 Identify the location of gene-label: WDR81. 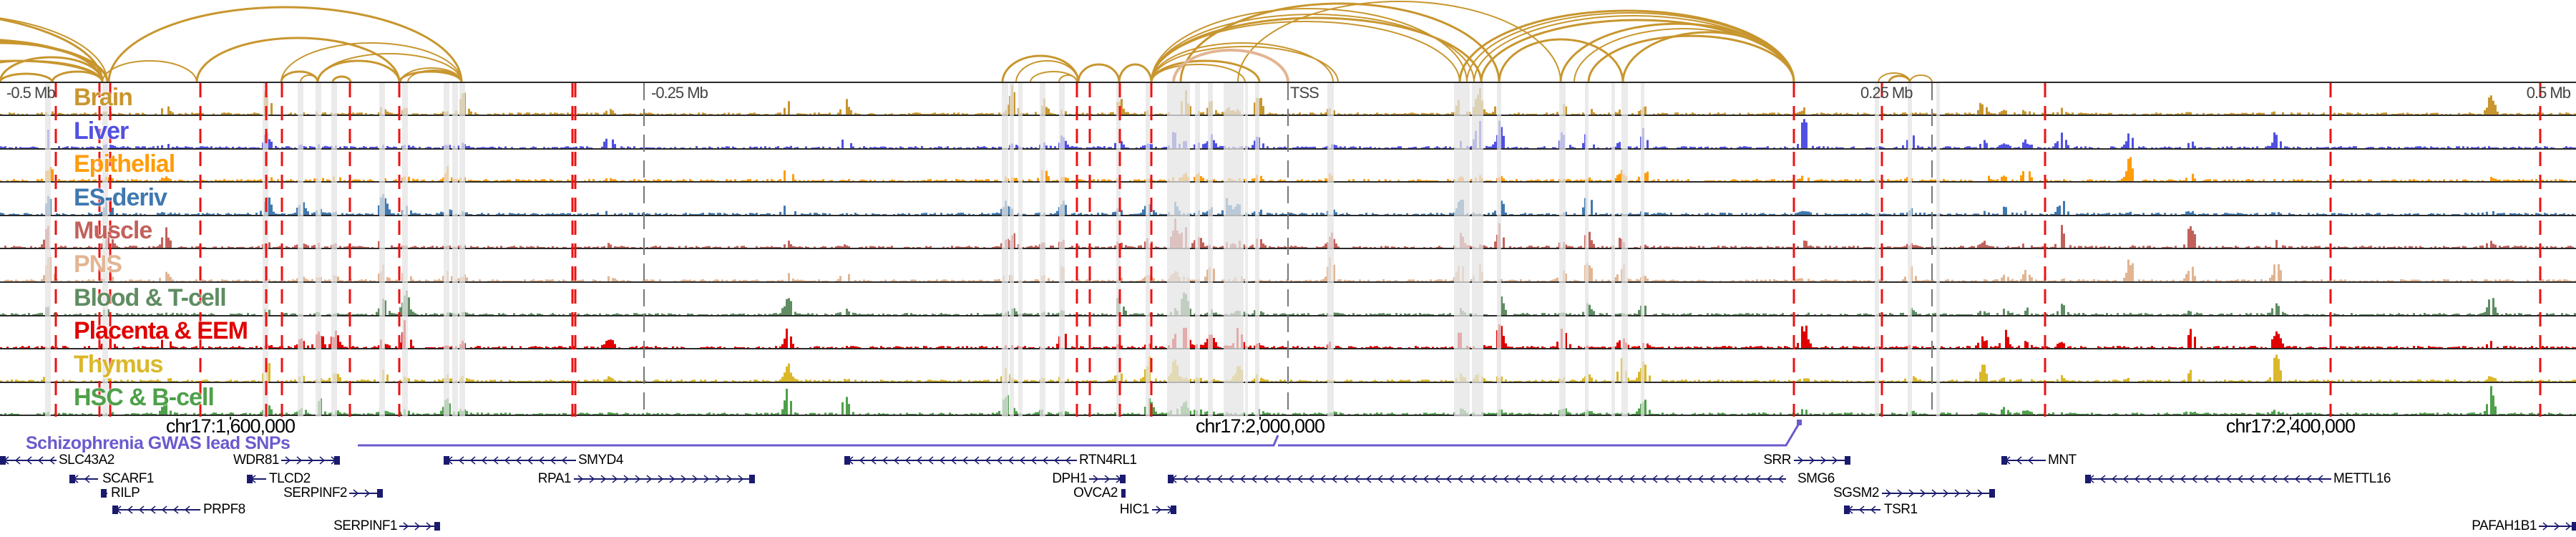
(256, 460).